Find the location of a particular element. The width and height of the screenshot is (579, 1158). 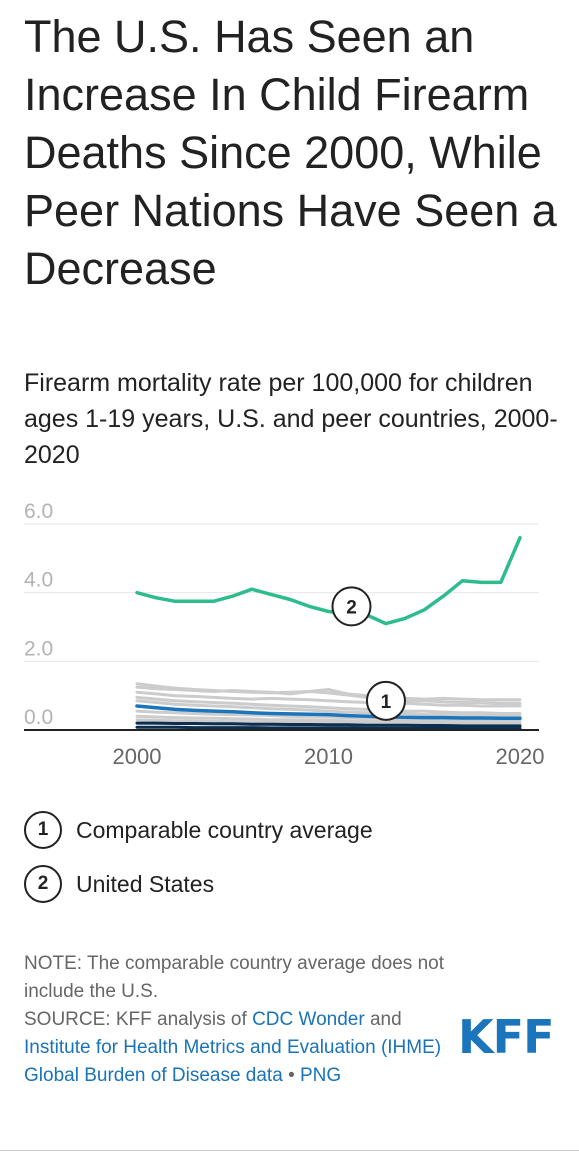

series-annotations: 21 is located at coordinates (368, 653).